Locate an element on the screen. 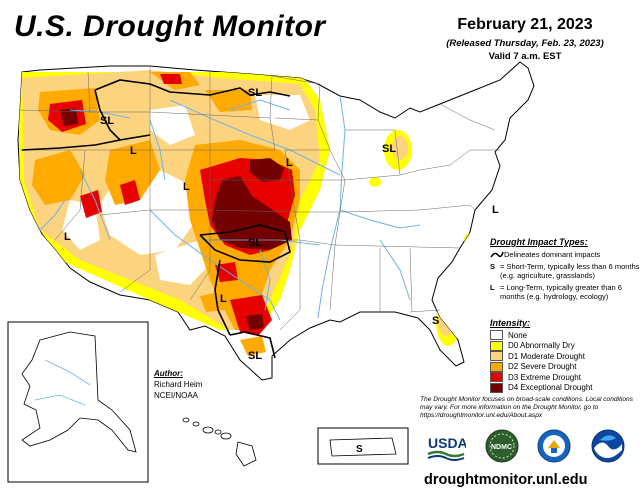  ndmc-logo: NDMC is located at coordinates (502, 446).